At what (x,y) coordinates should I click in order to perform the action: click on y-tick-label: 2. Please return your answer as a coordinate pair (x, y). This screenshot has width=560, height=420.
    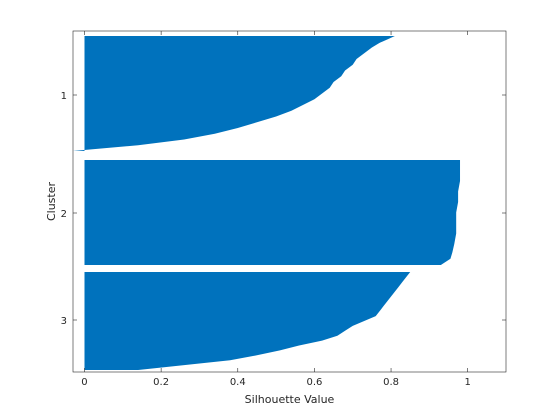
    Looking at the image, I should click on (64, 214).